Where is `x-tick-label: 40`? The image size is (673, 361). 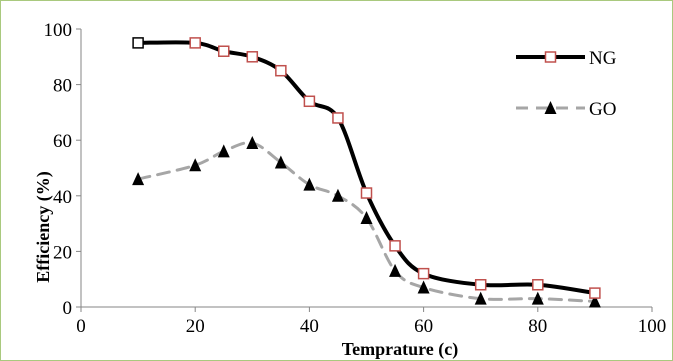
x-tick-label: 40 is located at coordinates (309, 326).